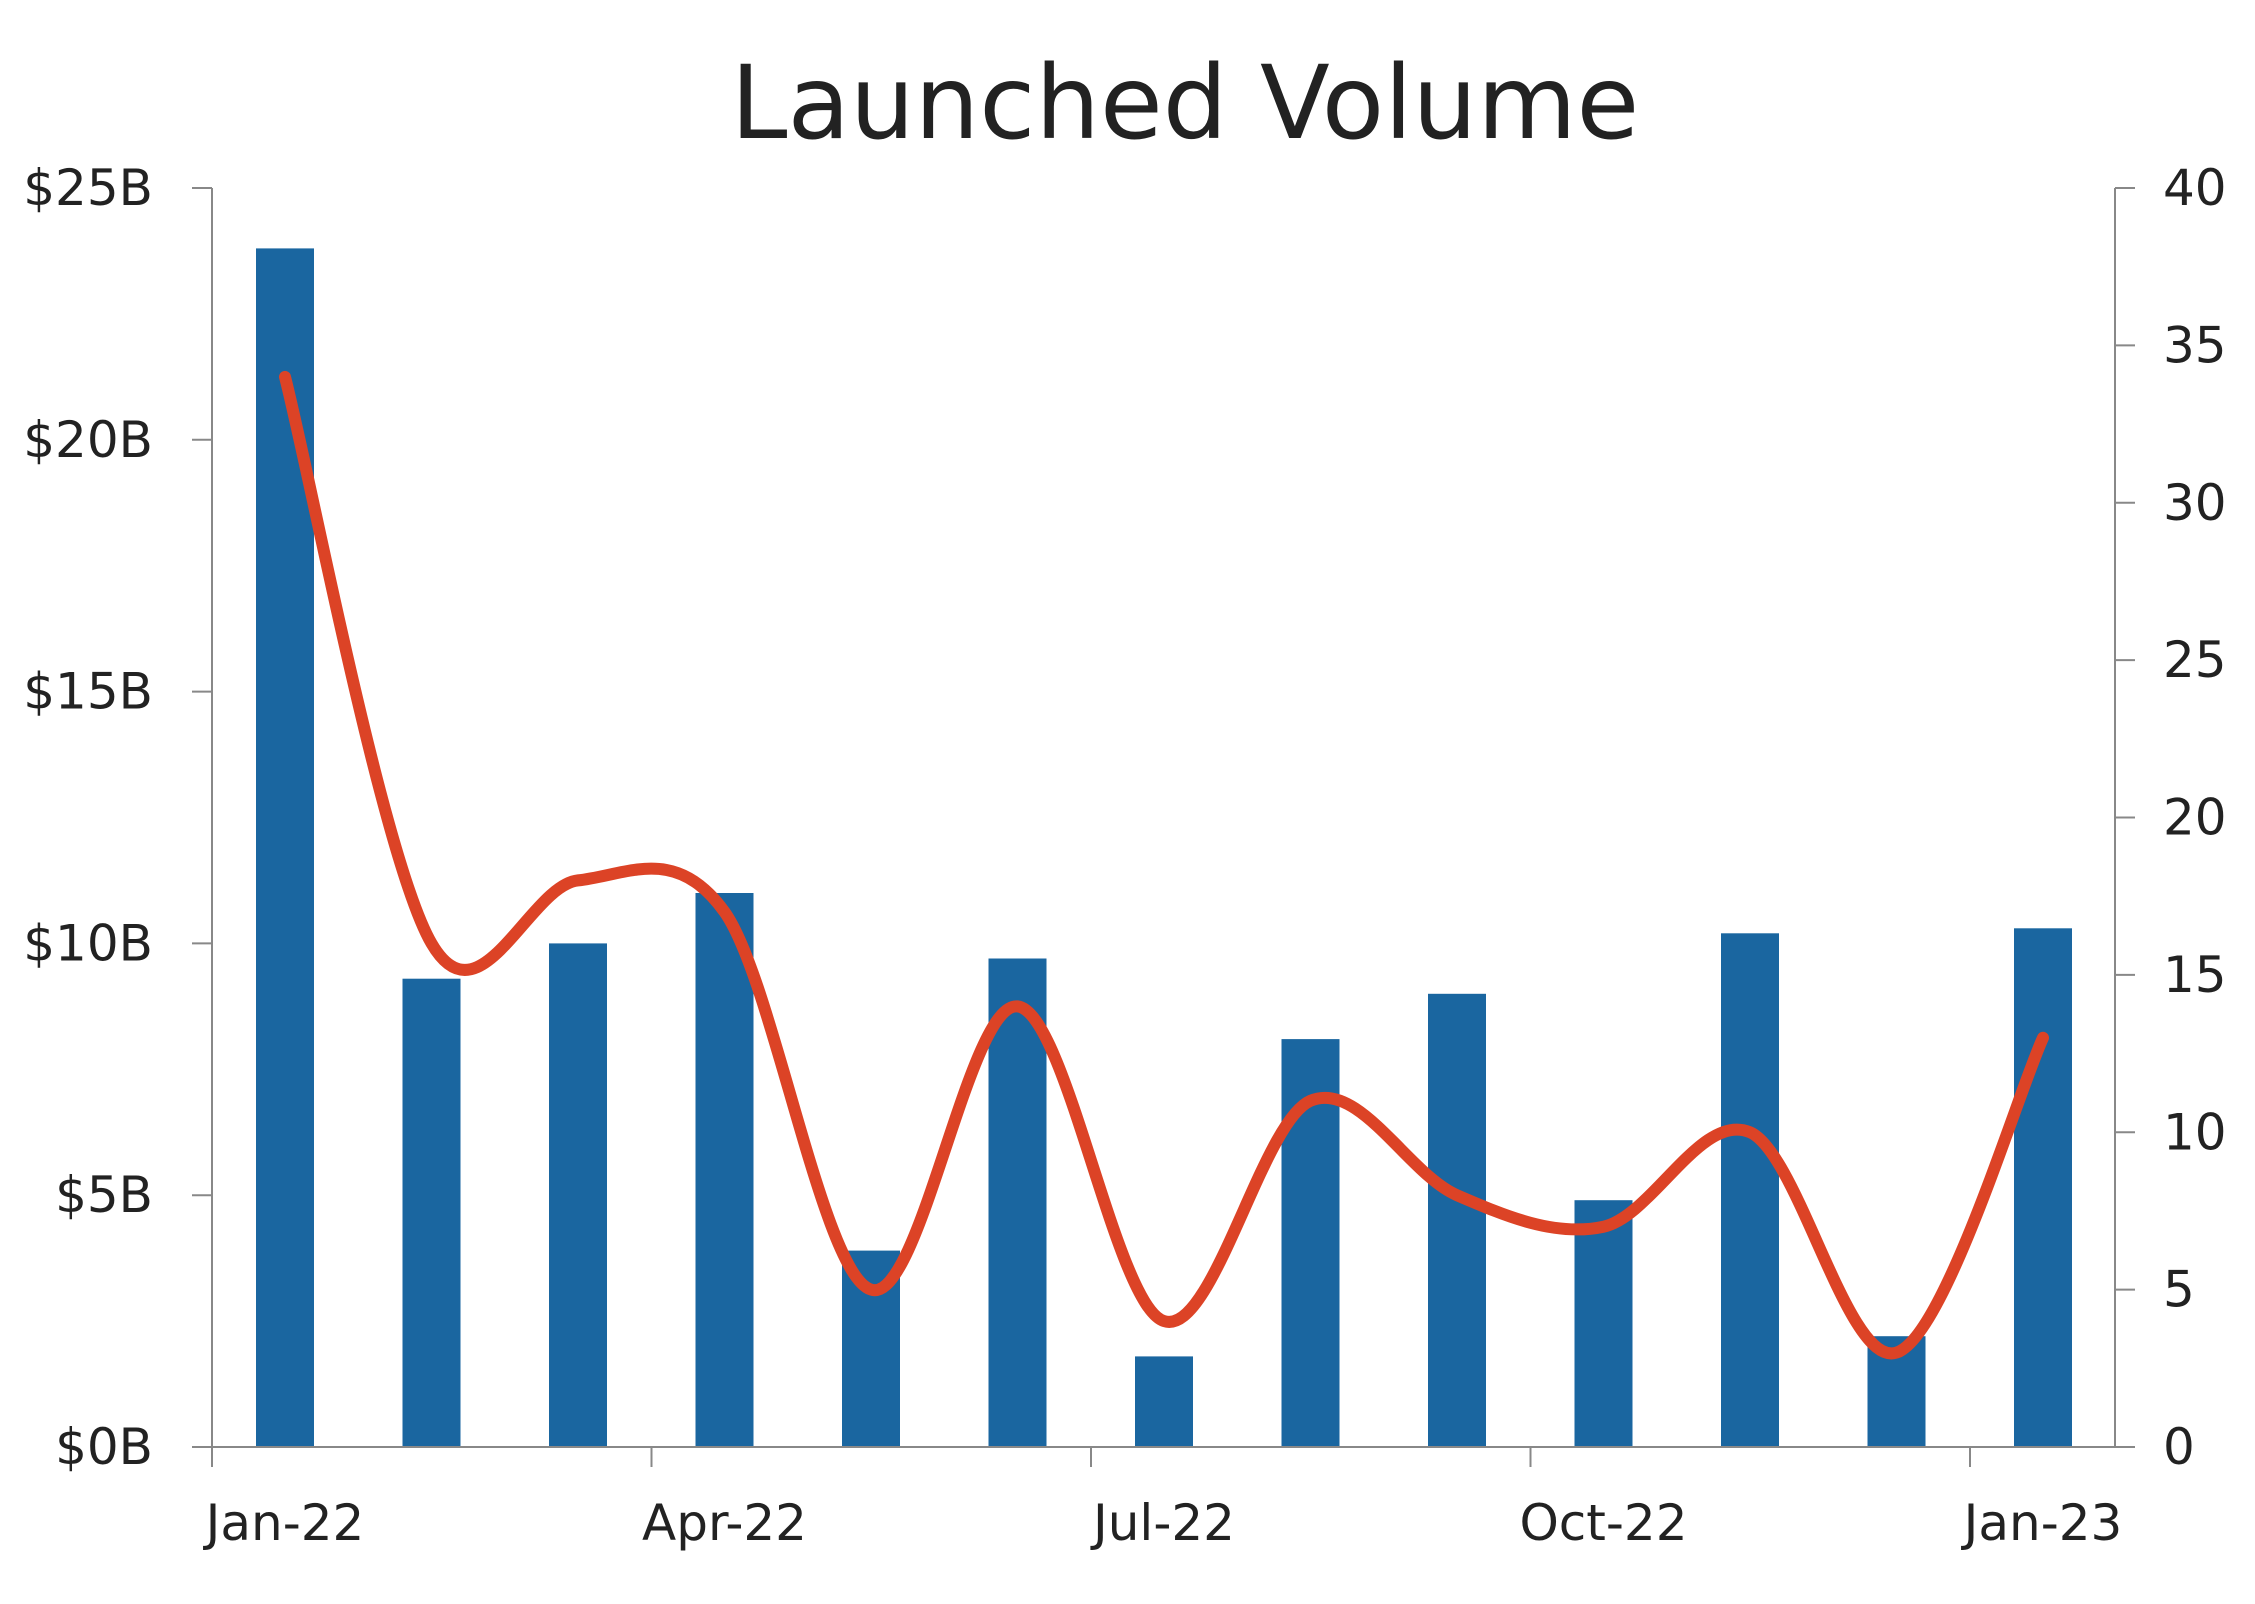  What do you see at coordinates (1185, 103) in the screenshot?
I see `chart-title: Launched Volume` at bounding box center [1185, 103].